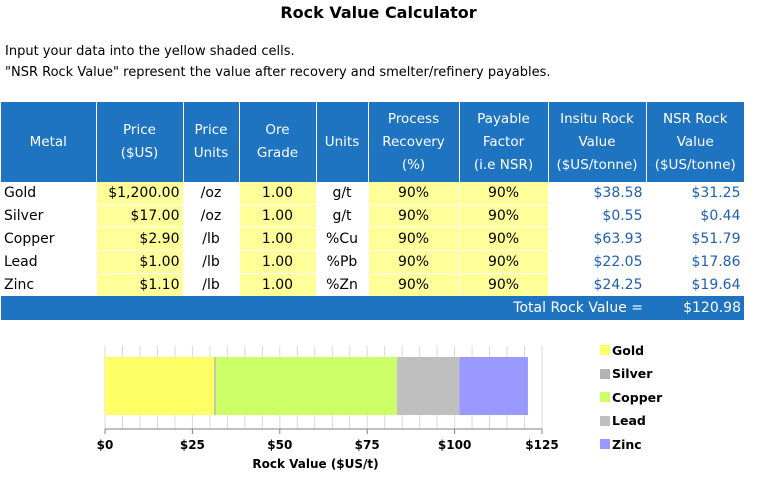  What do you see at coordinates (49, 262) in the screenshot?
I see `metal-cell: Lead` at bounding box center [49, 262].